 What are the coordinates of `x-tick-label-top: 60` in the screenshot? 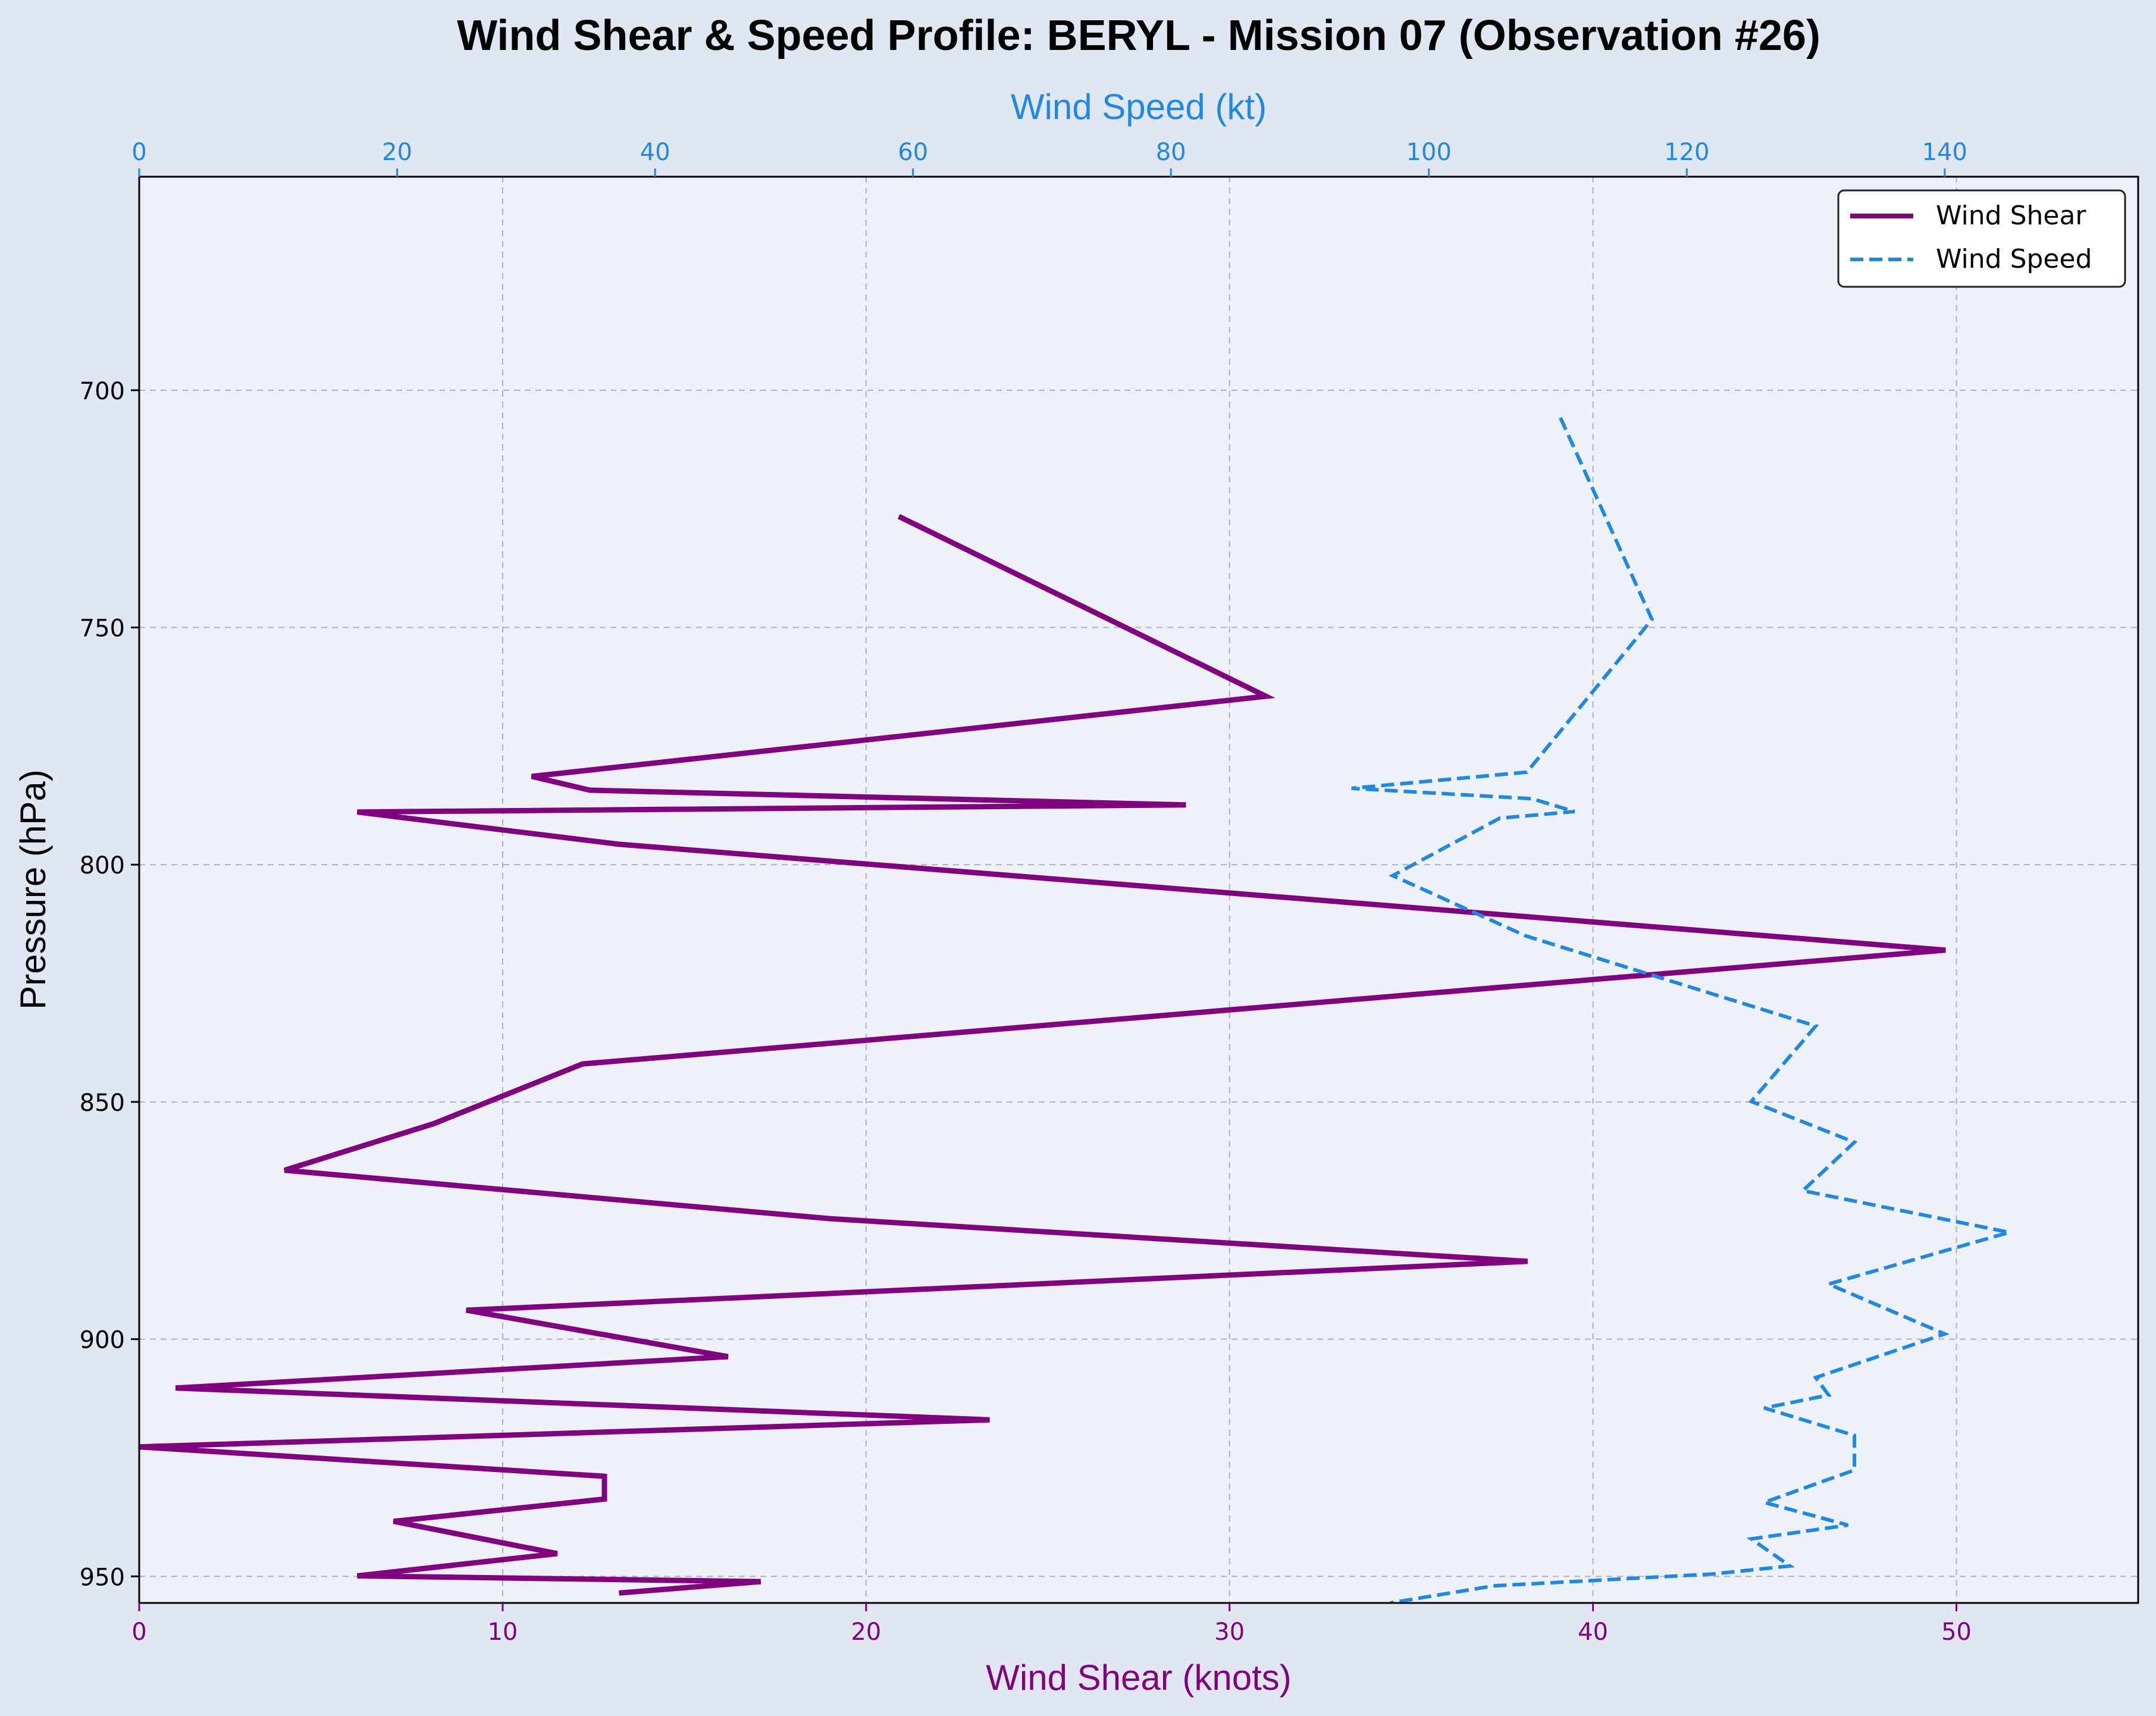 It's located at (913, 152).